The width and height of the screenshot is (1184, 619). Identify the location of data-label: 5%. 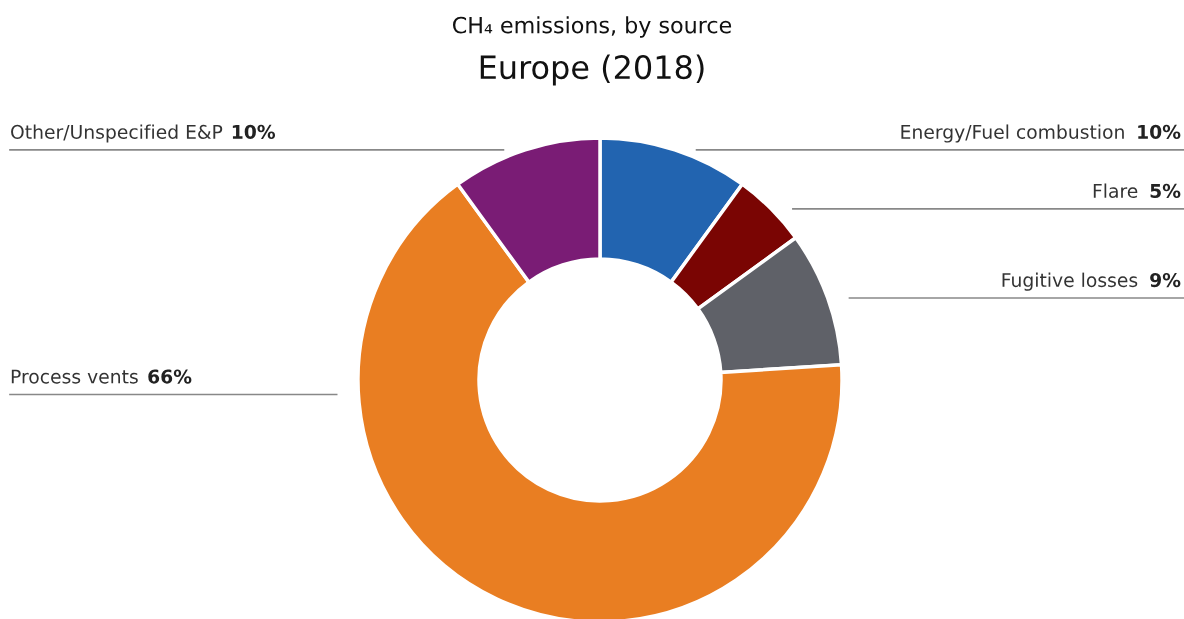
(1165, 190).